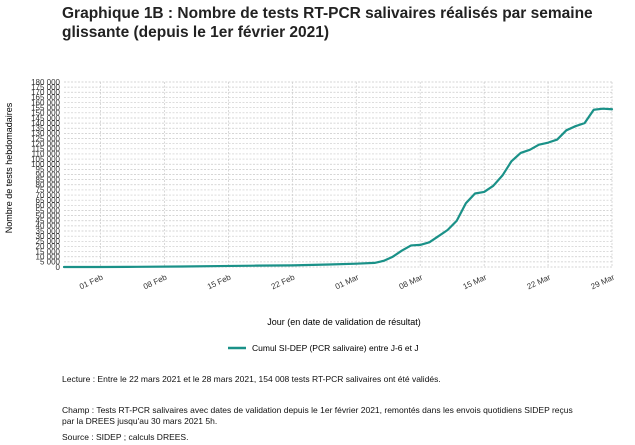 The width and height of the screenshot is (635, 445). I want to click on y-tick-label: 125 000, so click(45, 138).